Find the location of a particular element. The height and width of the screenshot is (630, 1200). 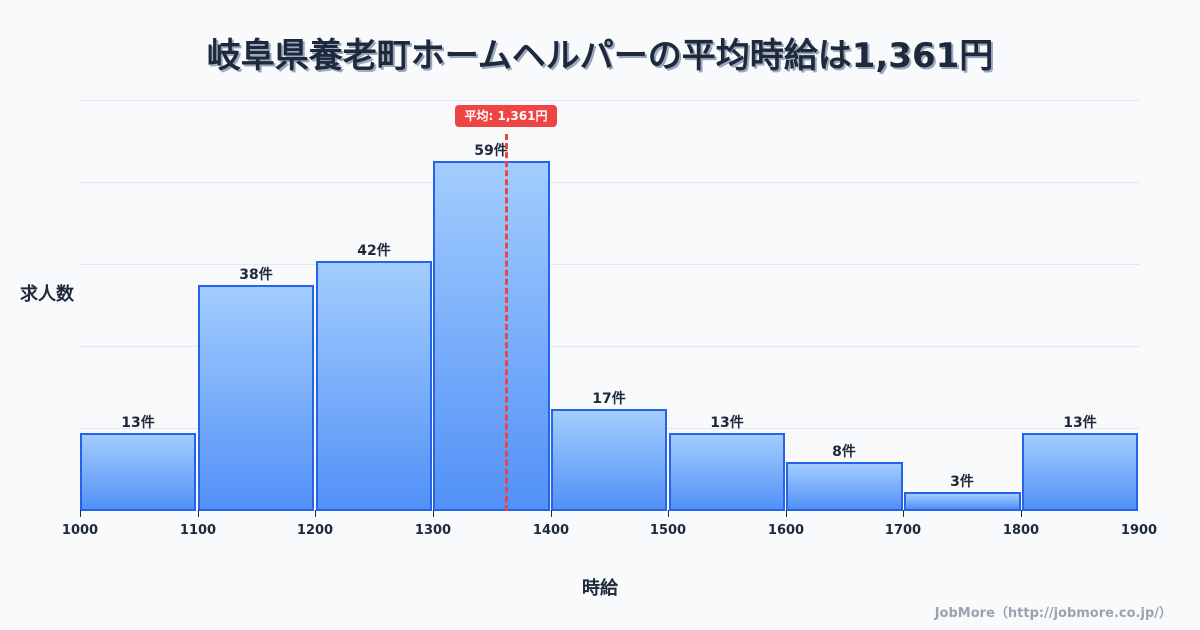

x-tick-label: 1200 is located at coordinates (315, 530).